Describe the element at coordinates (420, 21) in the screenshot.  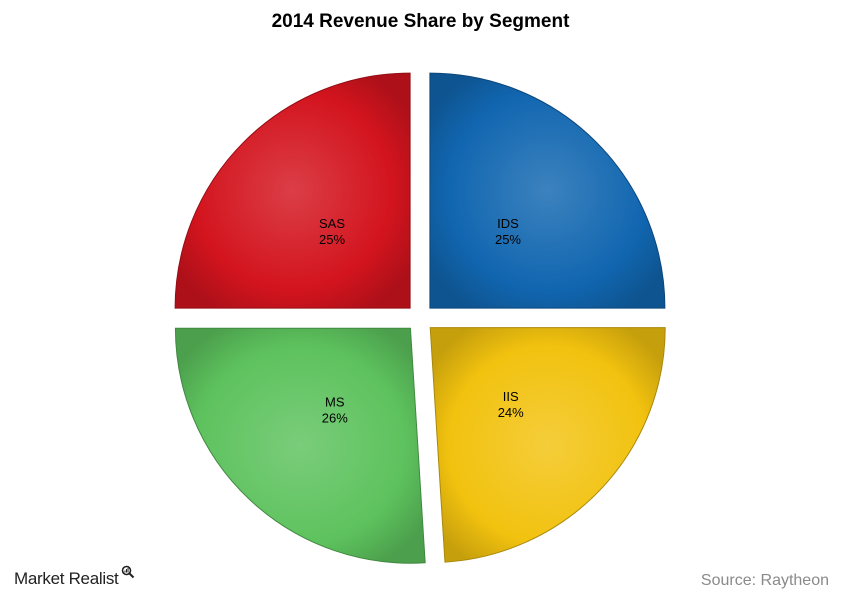
I see `chart-title: 2014 Revenue Share by Segment` at that location.